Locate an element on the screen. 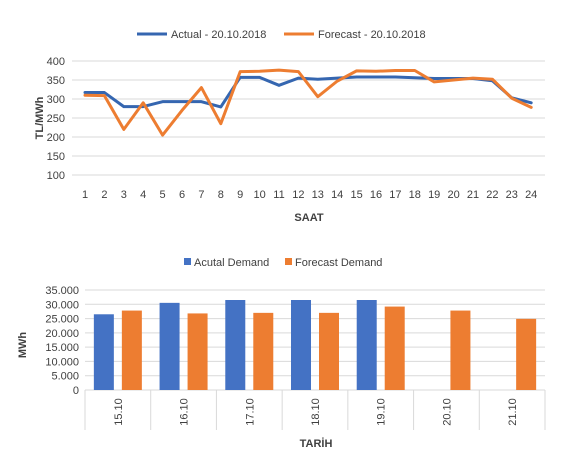 The image size is (580, 456). bar-chart-x-tick-label: 21.10 is located at coordinates (513, 412).